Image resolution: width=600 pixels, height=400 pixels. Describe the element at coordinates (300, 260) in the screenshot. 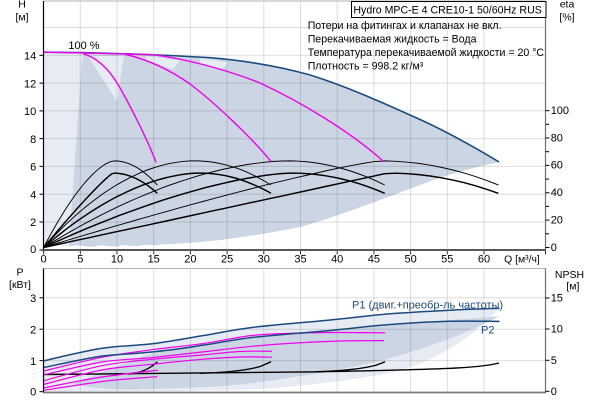

I see `svg-text: 35` at that location.